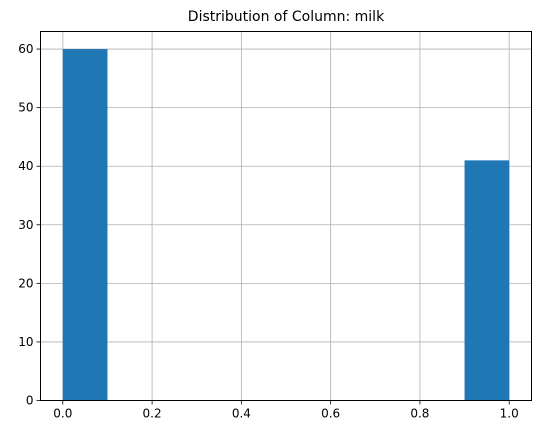 The width and height of the screenshot is (543, 433). I want to click on y-tick-label: 20, so click(25, 283).